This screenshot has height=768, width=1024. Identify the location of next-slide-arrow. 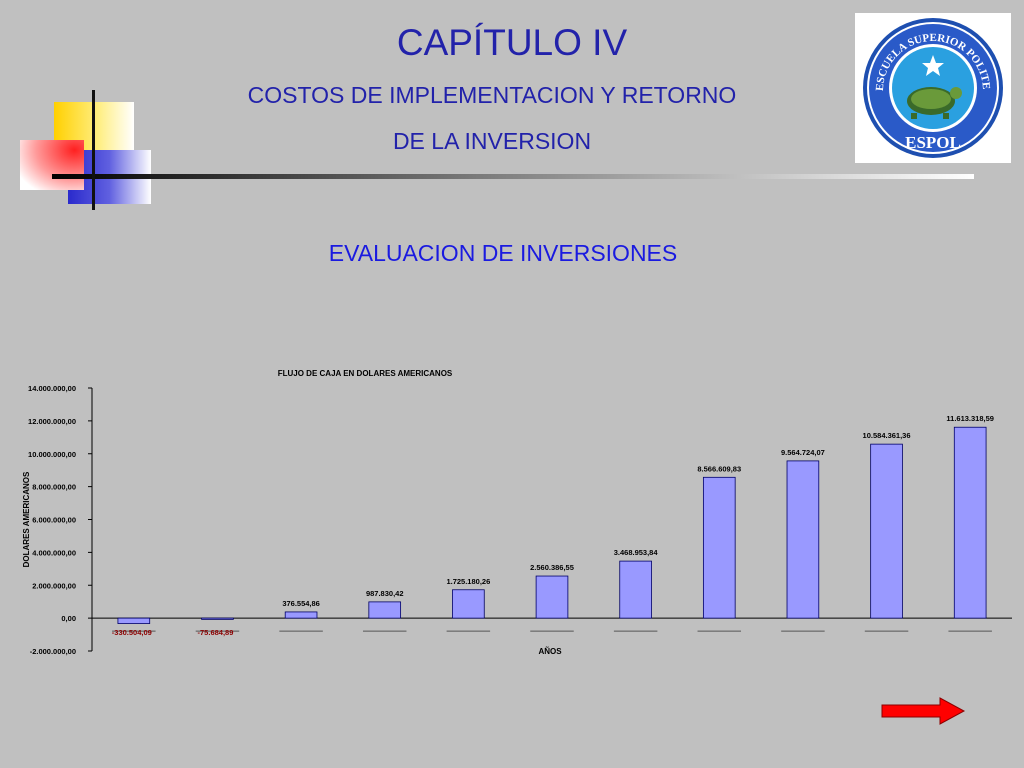
(923, 711).